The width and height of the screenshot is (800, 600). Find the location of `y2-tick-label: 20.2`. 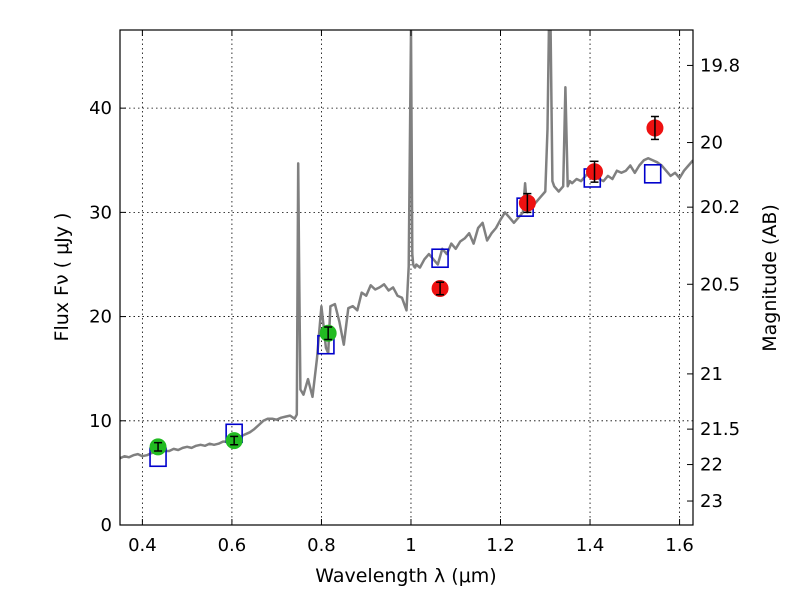

y2-tick-label: 20.2 is located at coordinates (720, 207).